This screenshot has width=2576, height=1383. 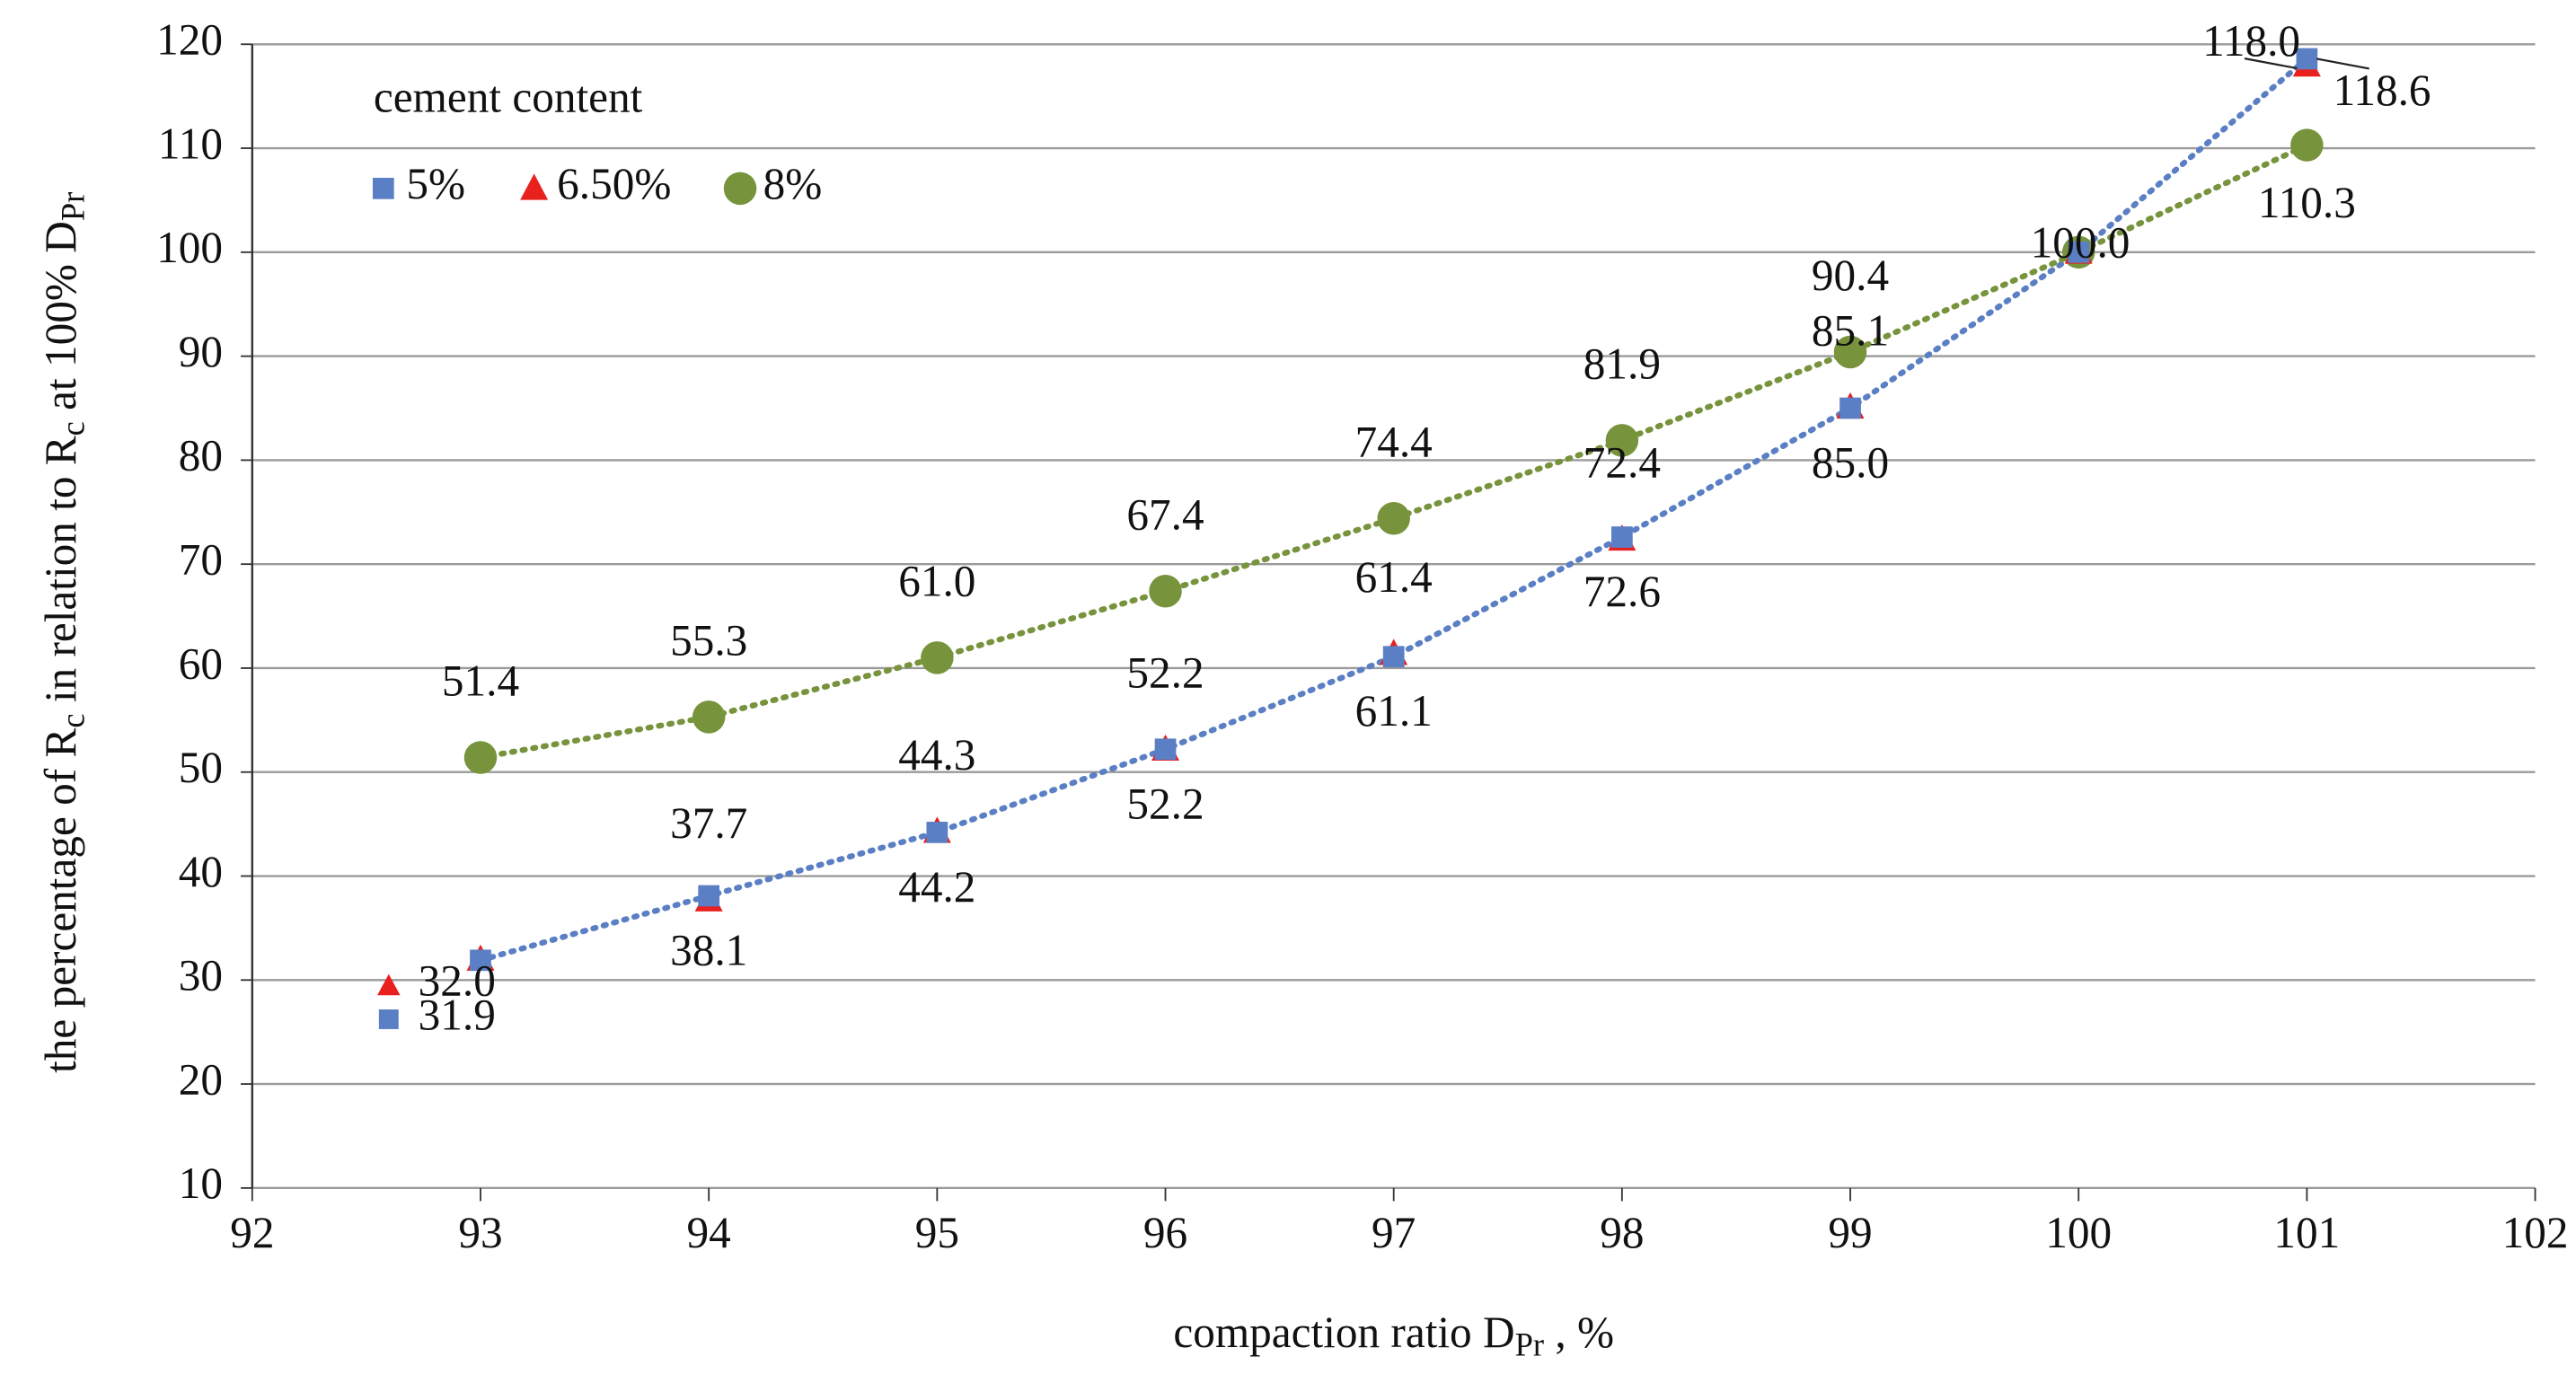 What do you see at coordinates (936, 755) in the screenshot?
I see `data-label: 44.3` at bounding box center [936, 755].